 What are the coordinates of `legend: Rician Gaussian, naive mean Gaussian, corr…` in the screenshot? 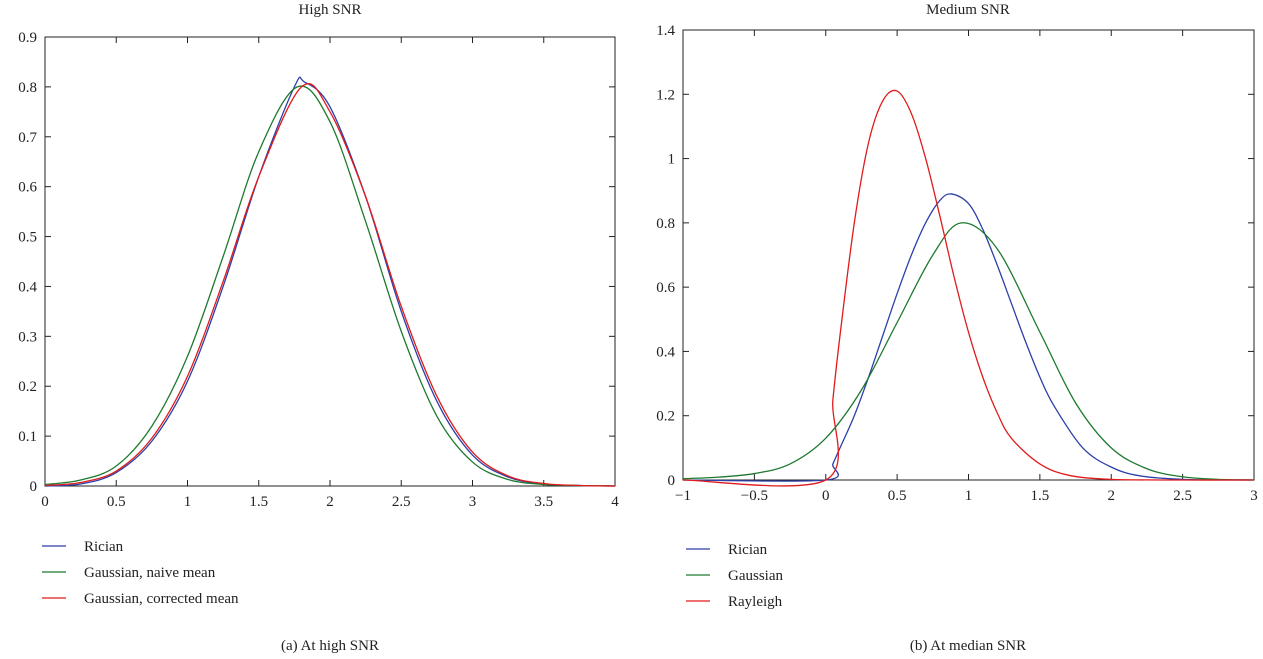 It's located at (140, 573).